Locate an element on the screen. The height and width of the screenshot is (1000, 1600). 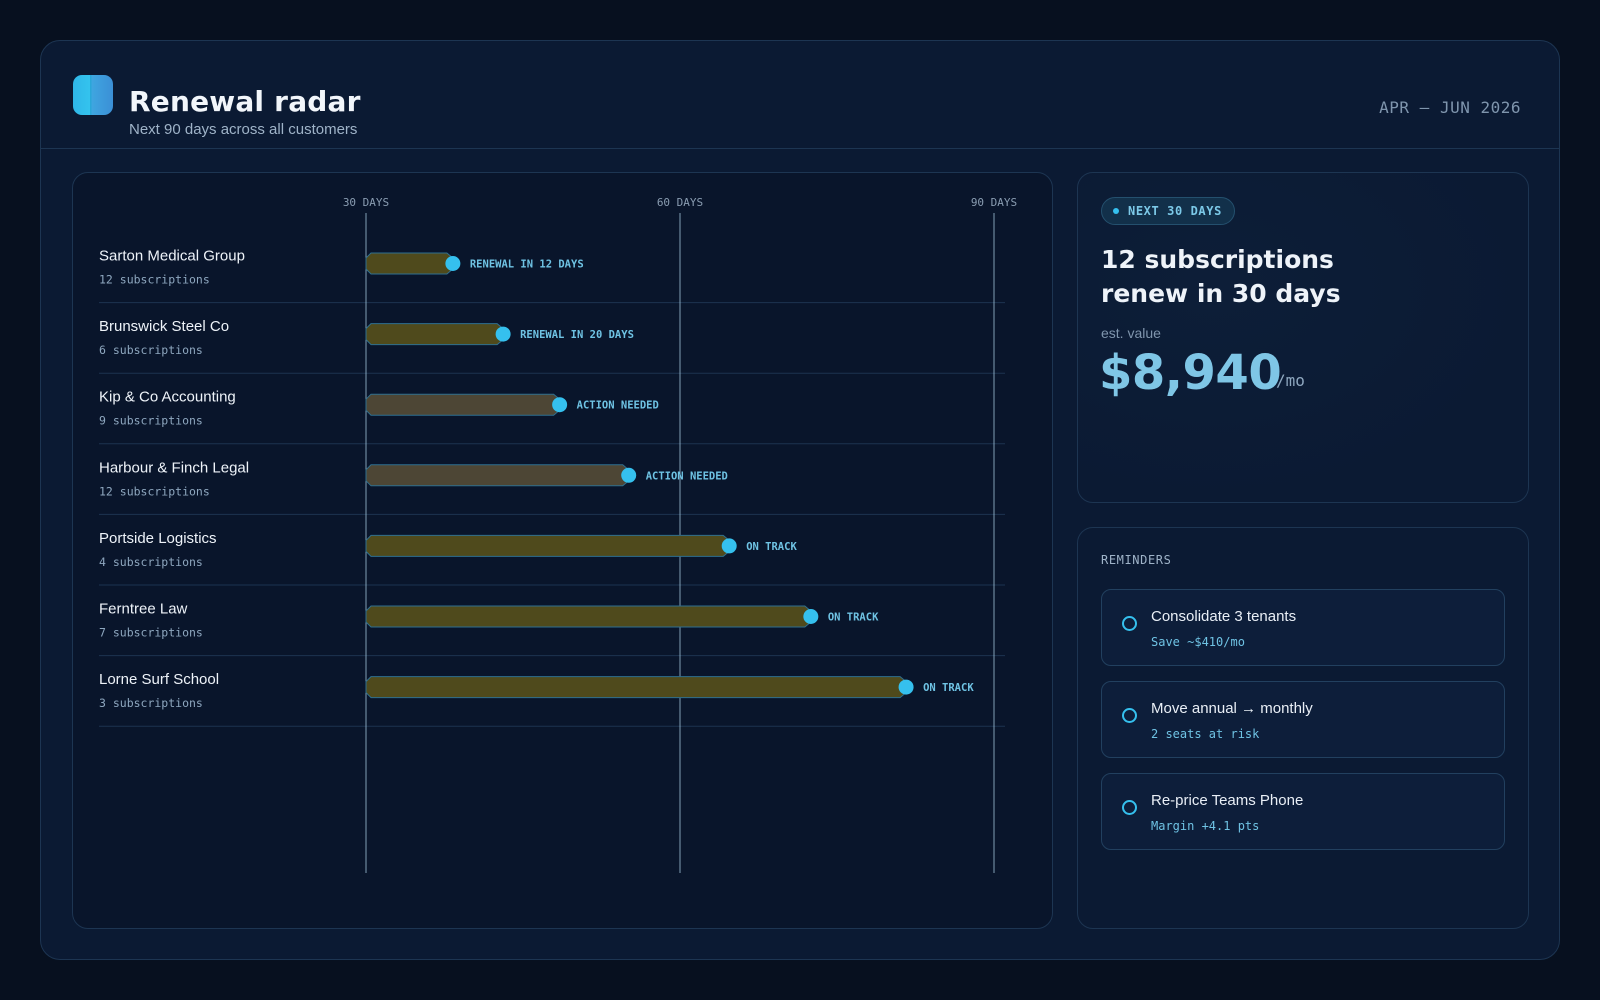
subscription-count: 7 subscriptions is located at coordinates (151, 633).